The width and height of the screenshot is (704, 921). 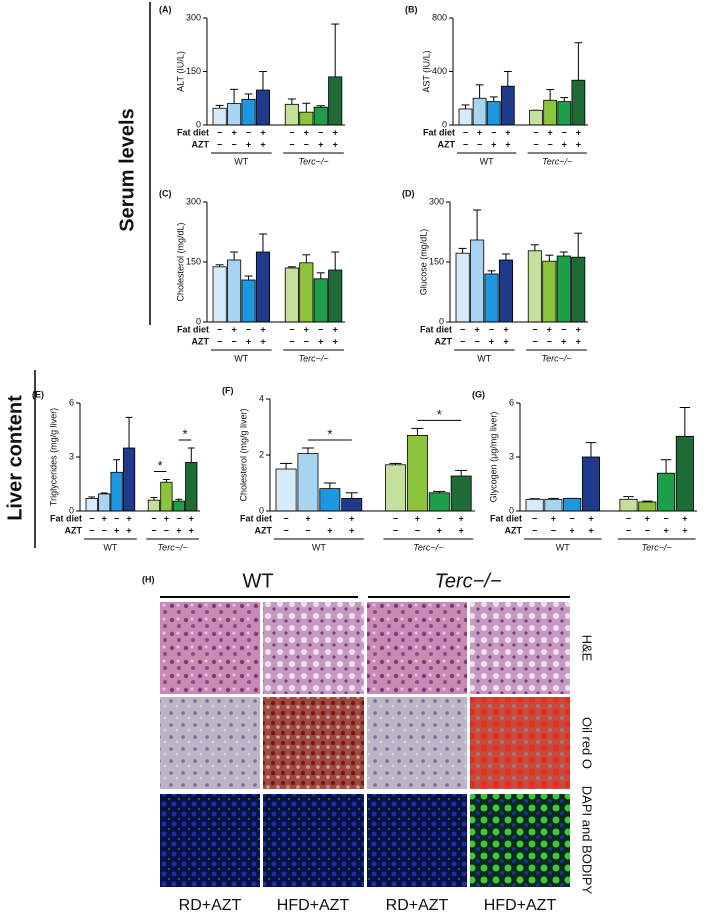 What do you see at coordinates (423, 262) in the screenshot?
I see `y-axis-label: Glucose (mg/dL)` at bounding box center [423, 262].